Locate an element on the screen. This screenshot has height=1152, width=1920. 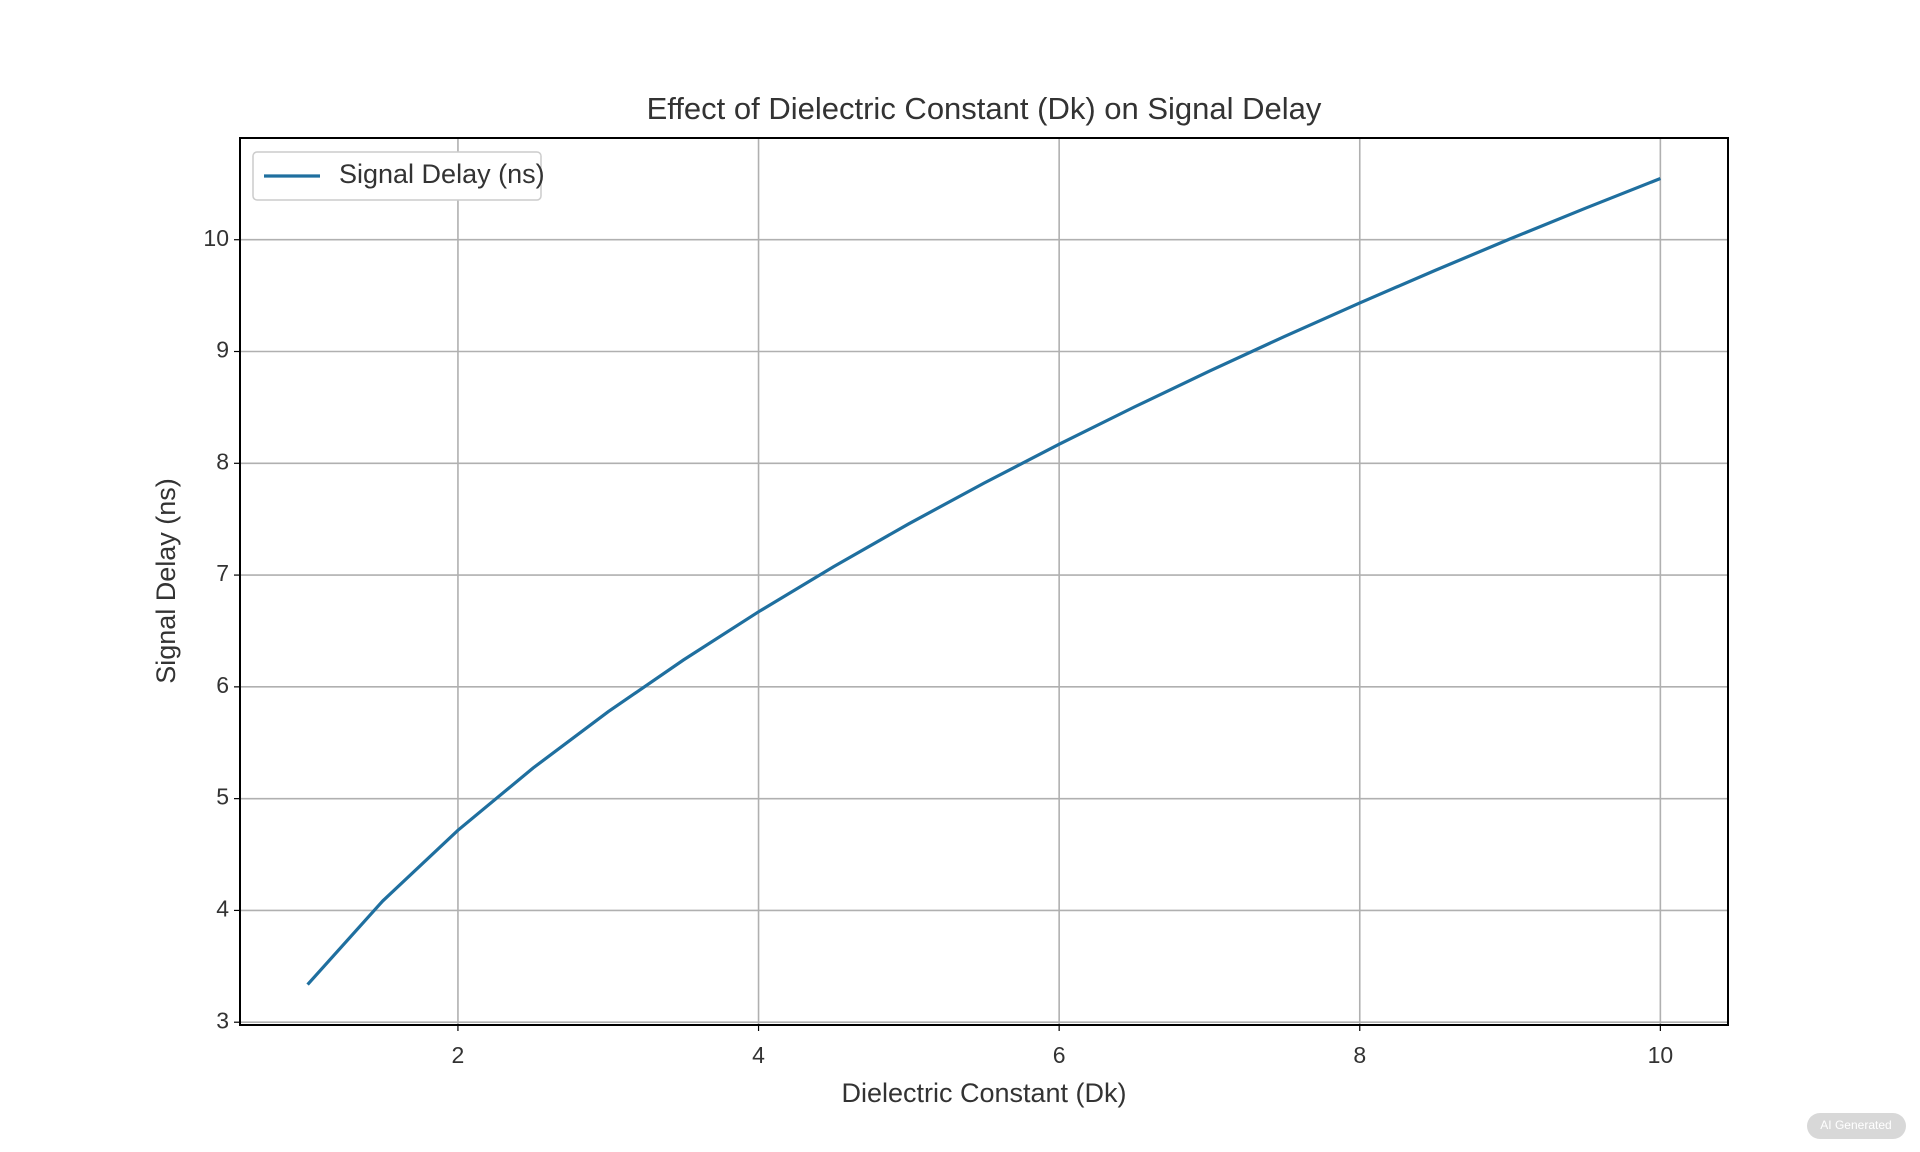
y-tick-label: 5 is located at coordinates (222, 797).